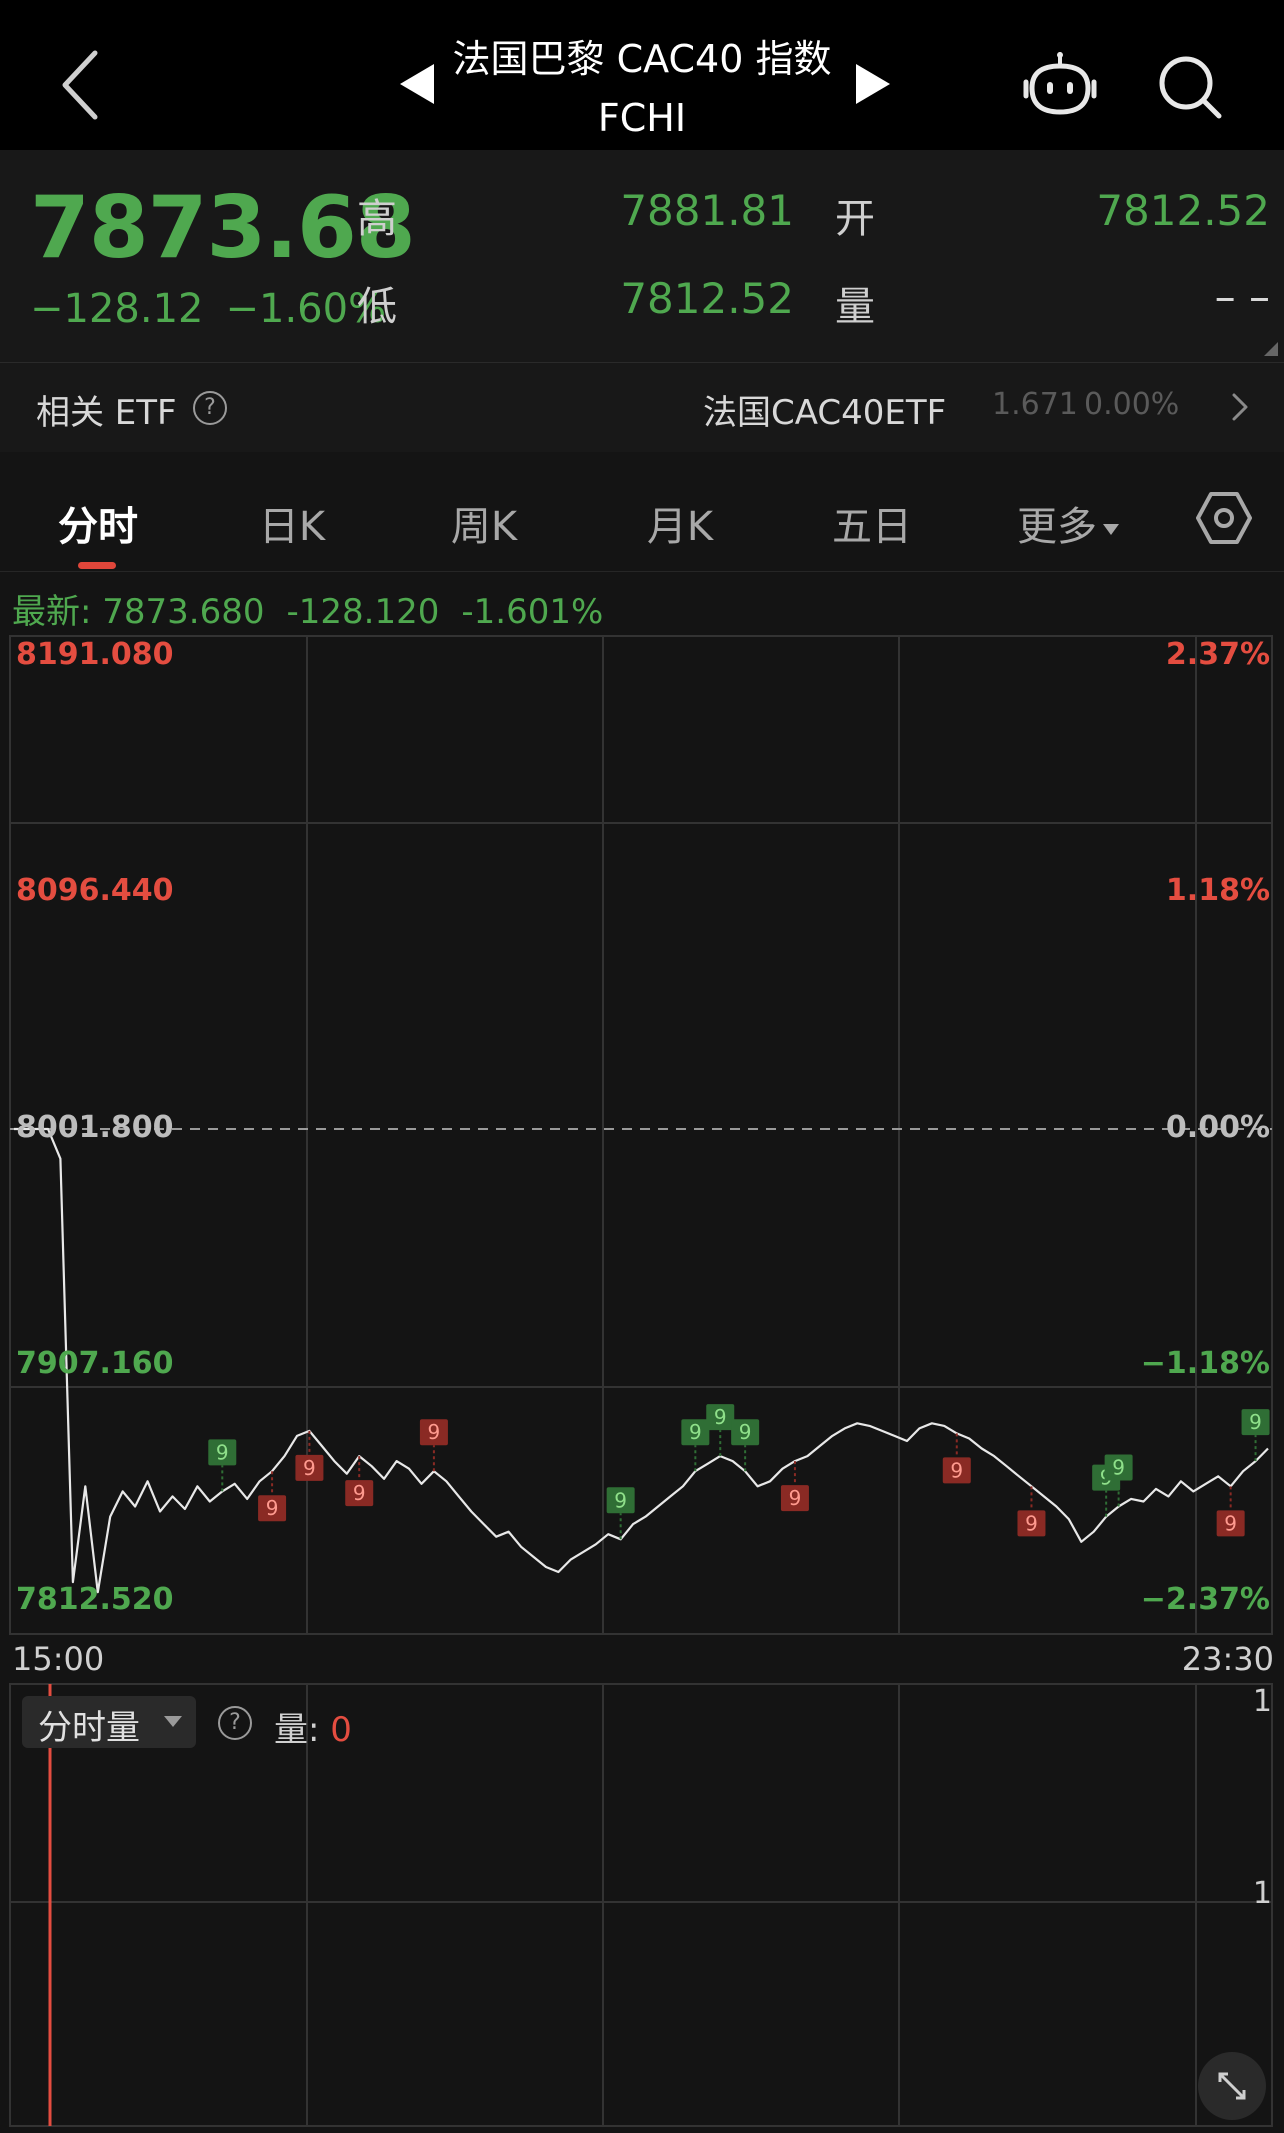  I want to click on y-tick-right-1: 1.18%, so click(1217, 890).